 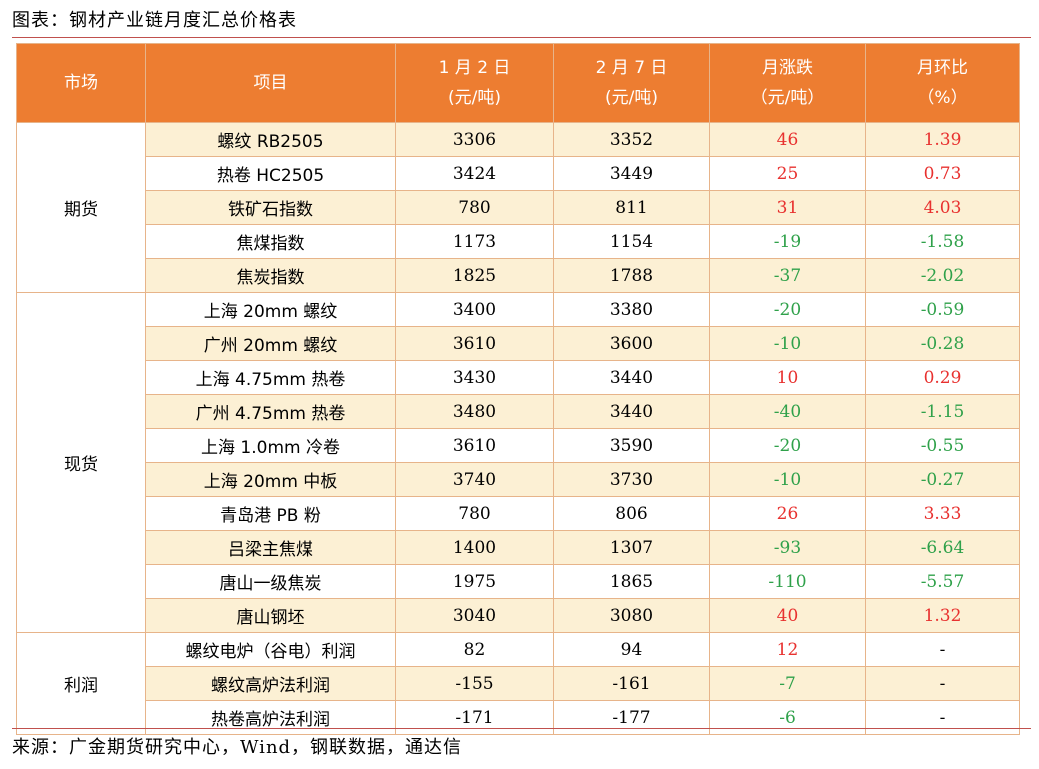 I want to click on monthly-pct-cell: -0.27, so click(x=942, y=479).